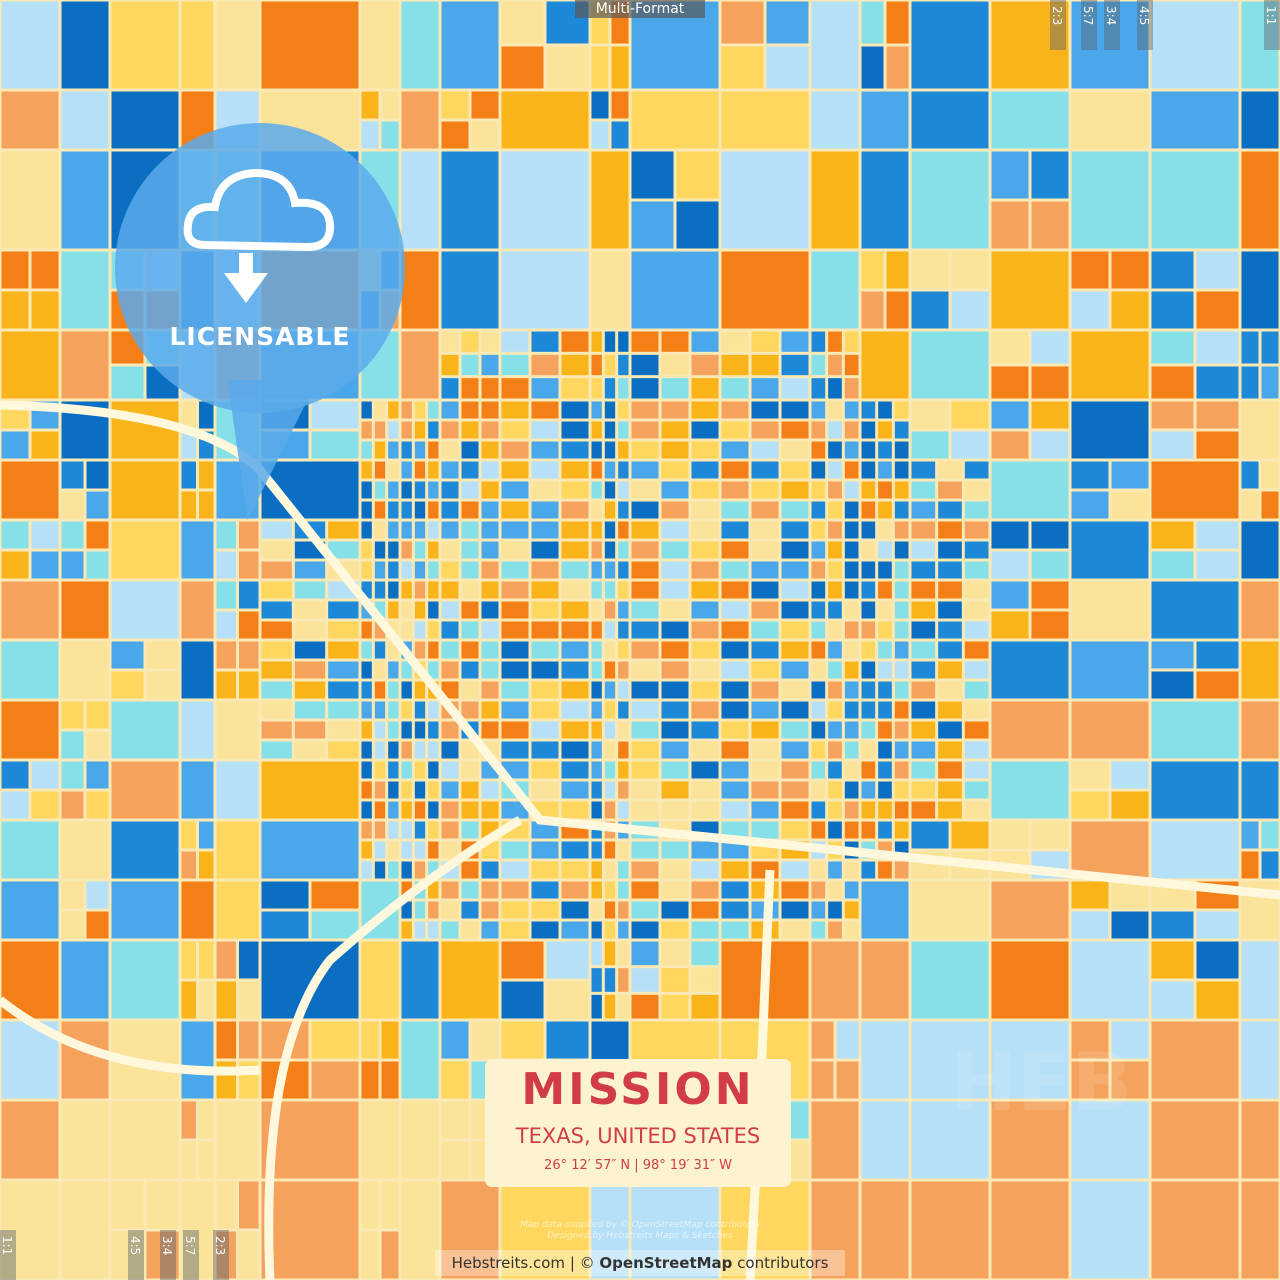  I want to click on osm-link: OpenStreetMap, so click(666, 1263).